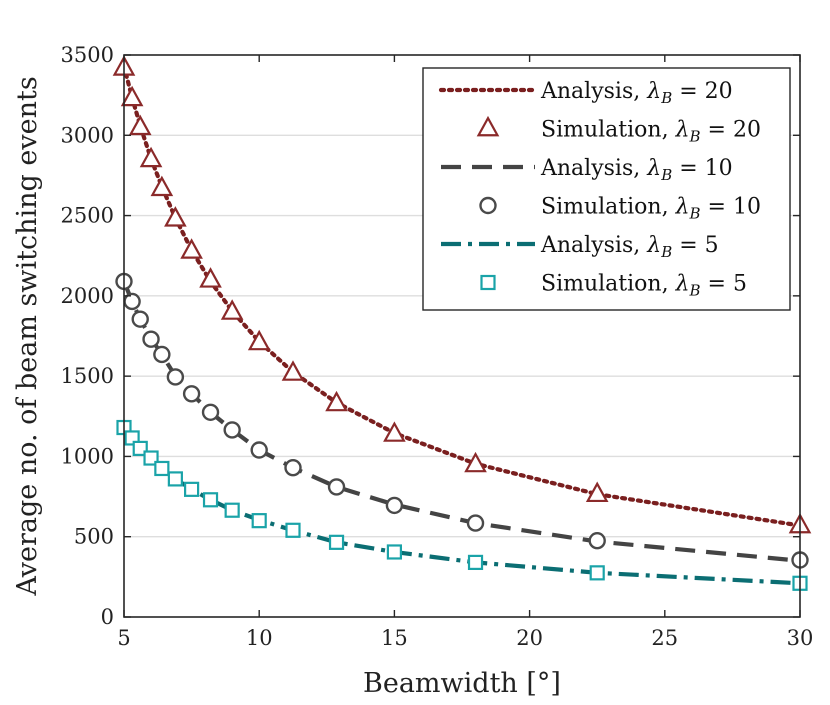 This screenshot has width=830, height=705. Describe the element at coordinates (488, 205) in the screenshot. I see `legend-swatch-circle` at that location.